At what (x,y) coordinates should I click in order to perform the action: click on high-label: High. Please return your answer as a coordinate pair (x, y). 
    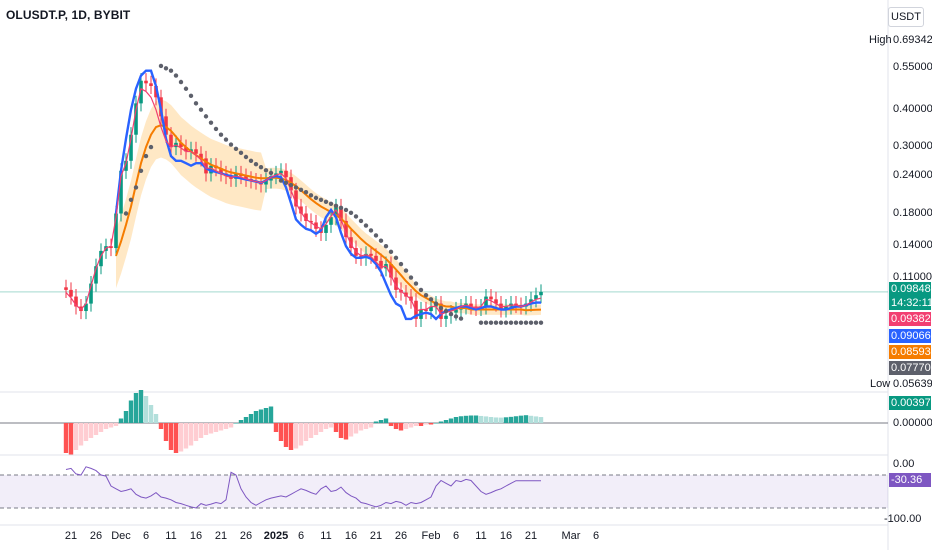
    Looking at the image, I should click on (880, 40).